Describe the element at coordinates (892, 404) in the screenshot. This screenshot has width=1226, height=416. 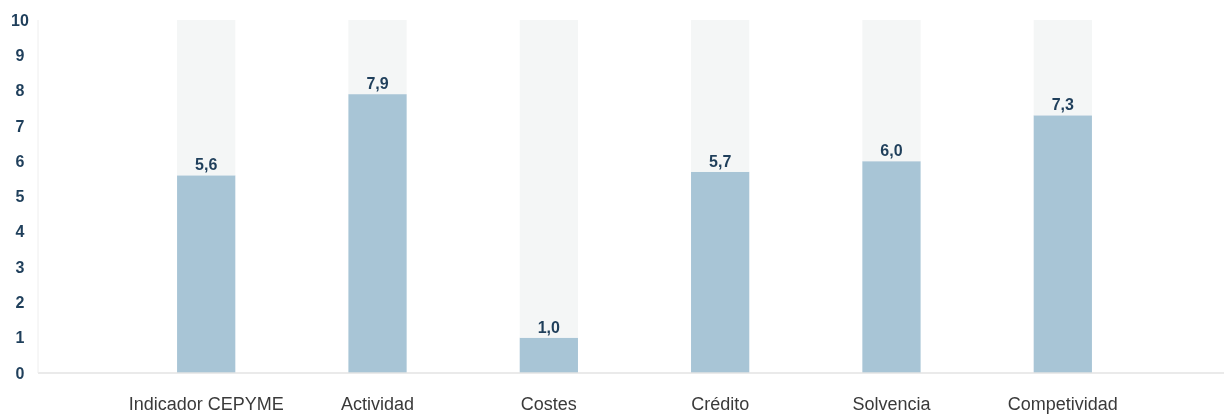
I see `x-tick-label: Solvencia` at that location.